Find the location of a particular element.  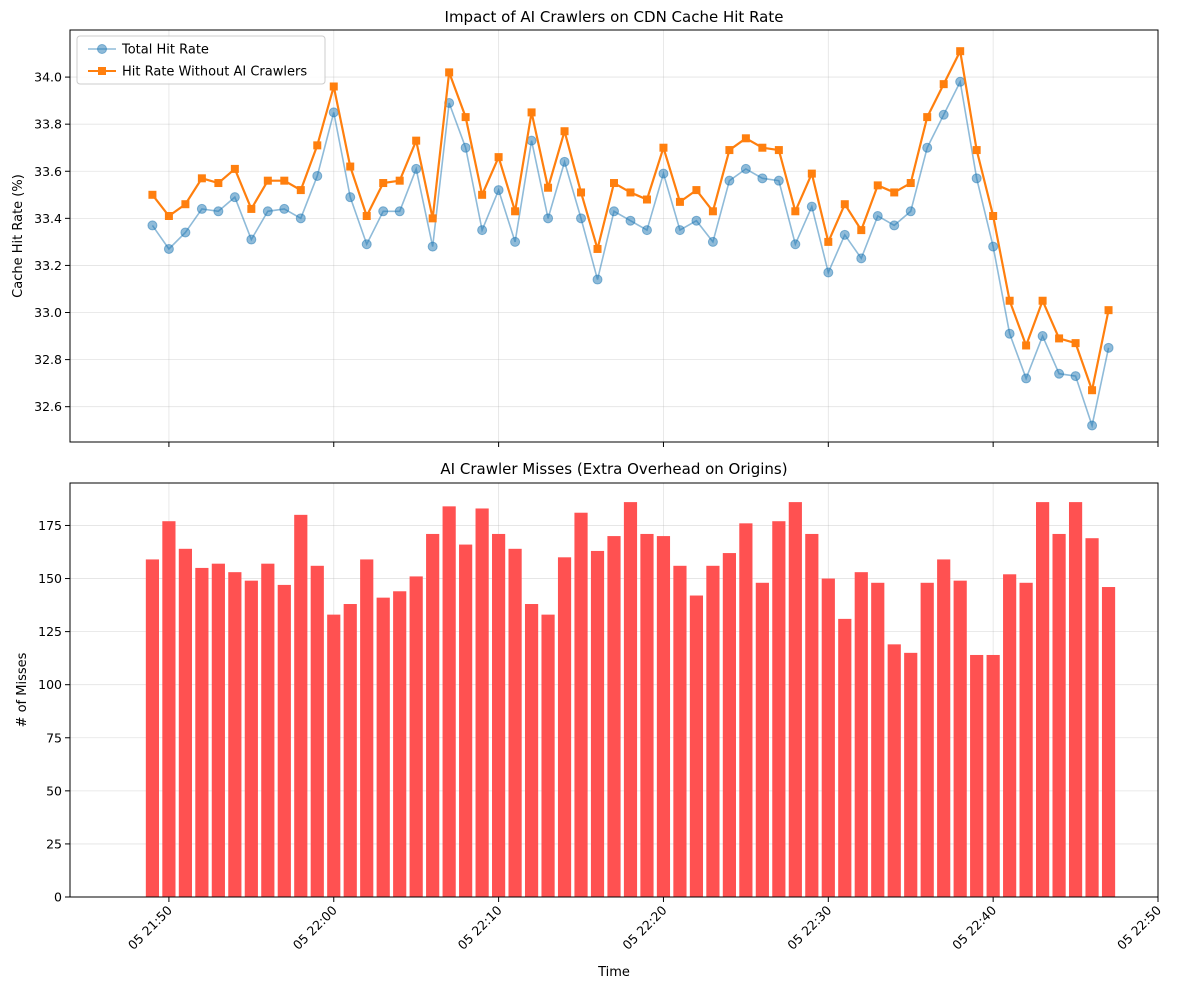

legend-without-label: Hit Rate Without AI Crawlers is located at coordinates (214, 72).